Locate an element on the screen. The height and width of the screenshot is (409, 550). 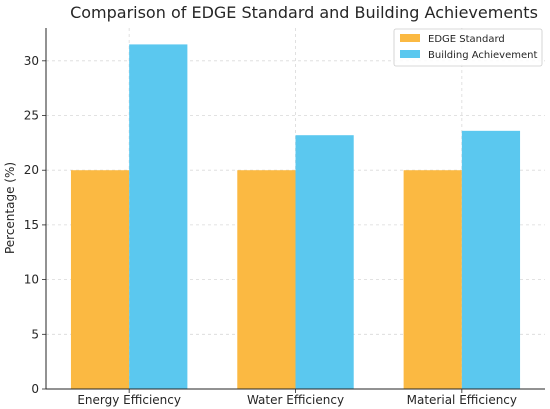
y-tick-label: 30 is located at coordinates (31, 61).